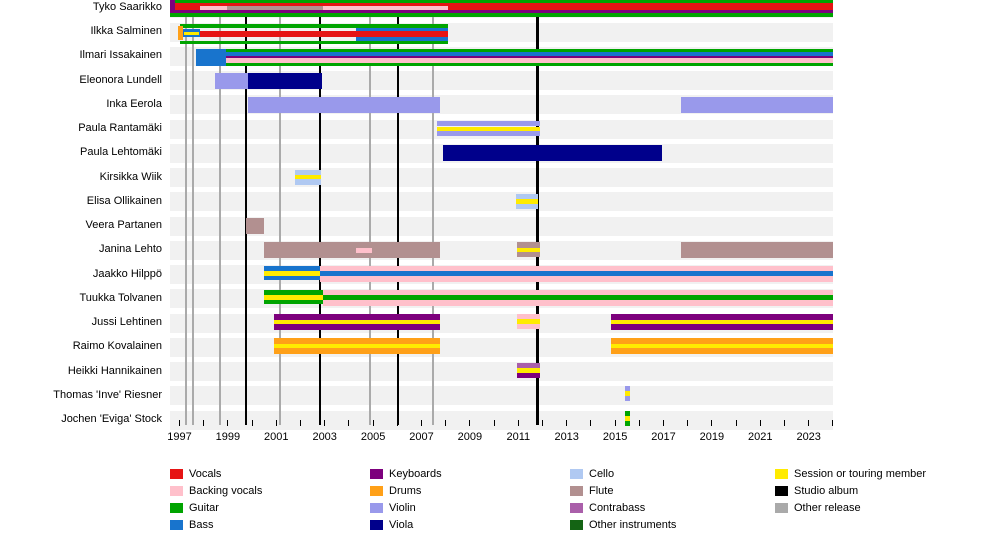  Describe the element at coordinates (123, 225) in the screenshot. I see `member-label: Veera Partanen` at that location.